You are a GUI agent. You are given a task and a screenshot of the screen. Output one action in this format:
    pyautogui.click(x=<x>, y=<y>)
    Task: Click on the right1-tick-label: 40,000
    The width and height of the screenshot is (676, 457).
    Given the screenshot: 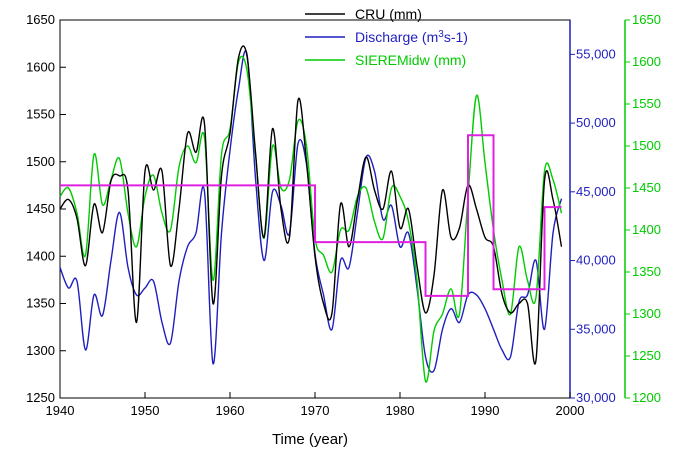 What is the action you would take?
    pyautogui.click(x=596, y=260)
    